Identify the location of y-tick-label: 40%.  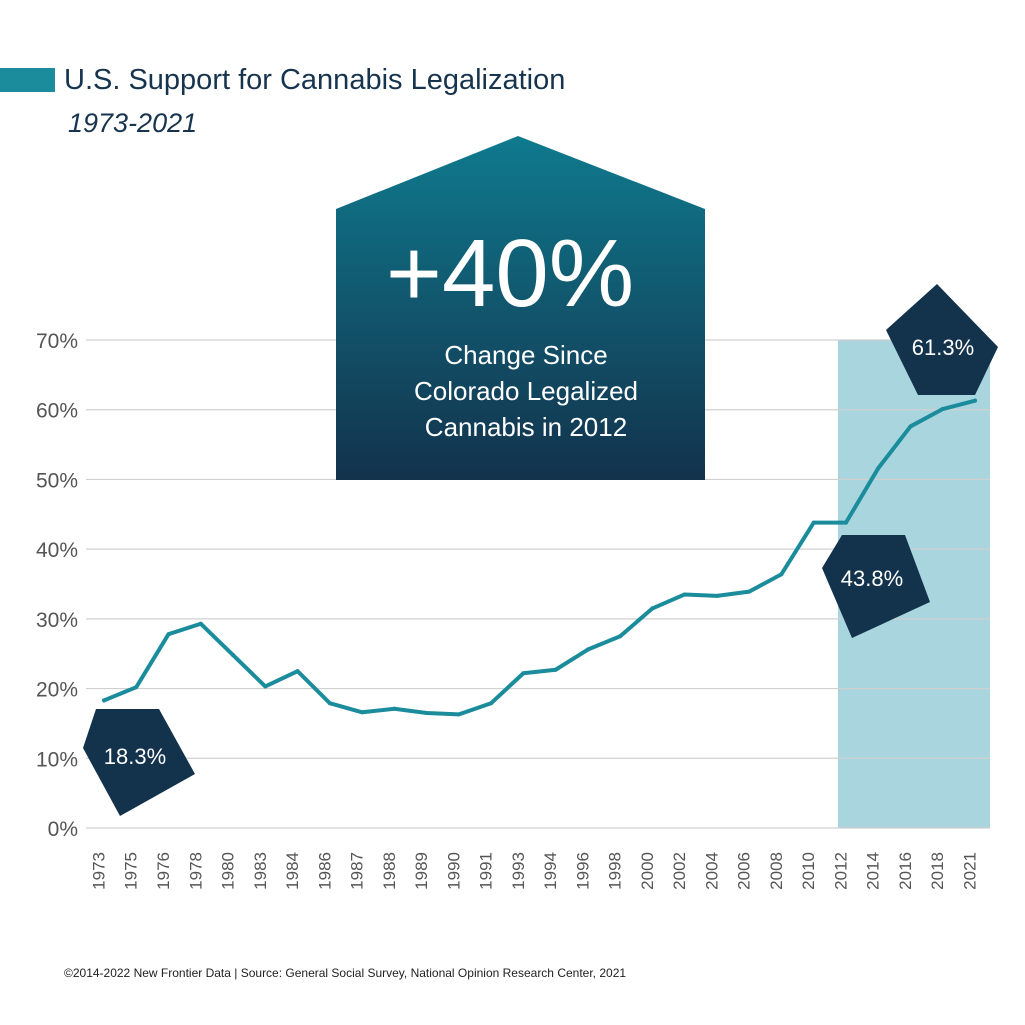
(57, 550).